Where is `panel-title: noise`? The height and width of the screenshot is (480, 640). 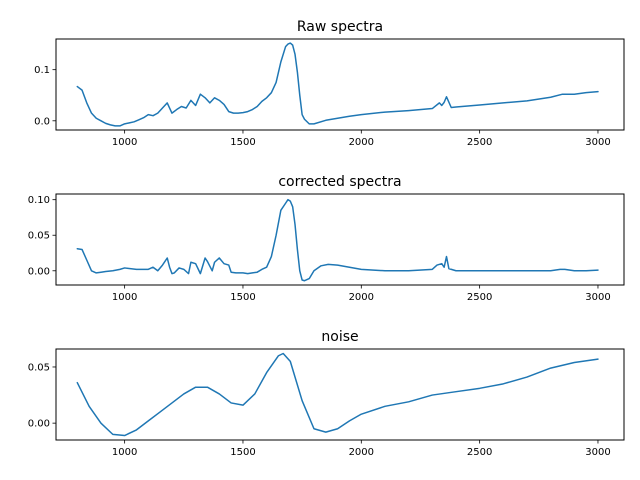 panel-title: noise is located at coordinates (339, 337).